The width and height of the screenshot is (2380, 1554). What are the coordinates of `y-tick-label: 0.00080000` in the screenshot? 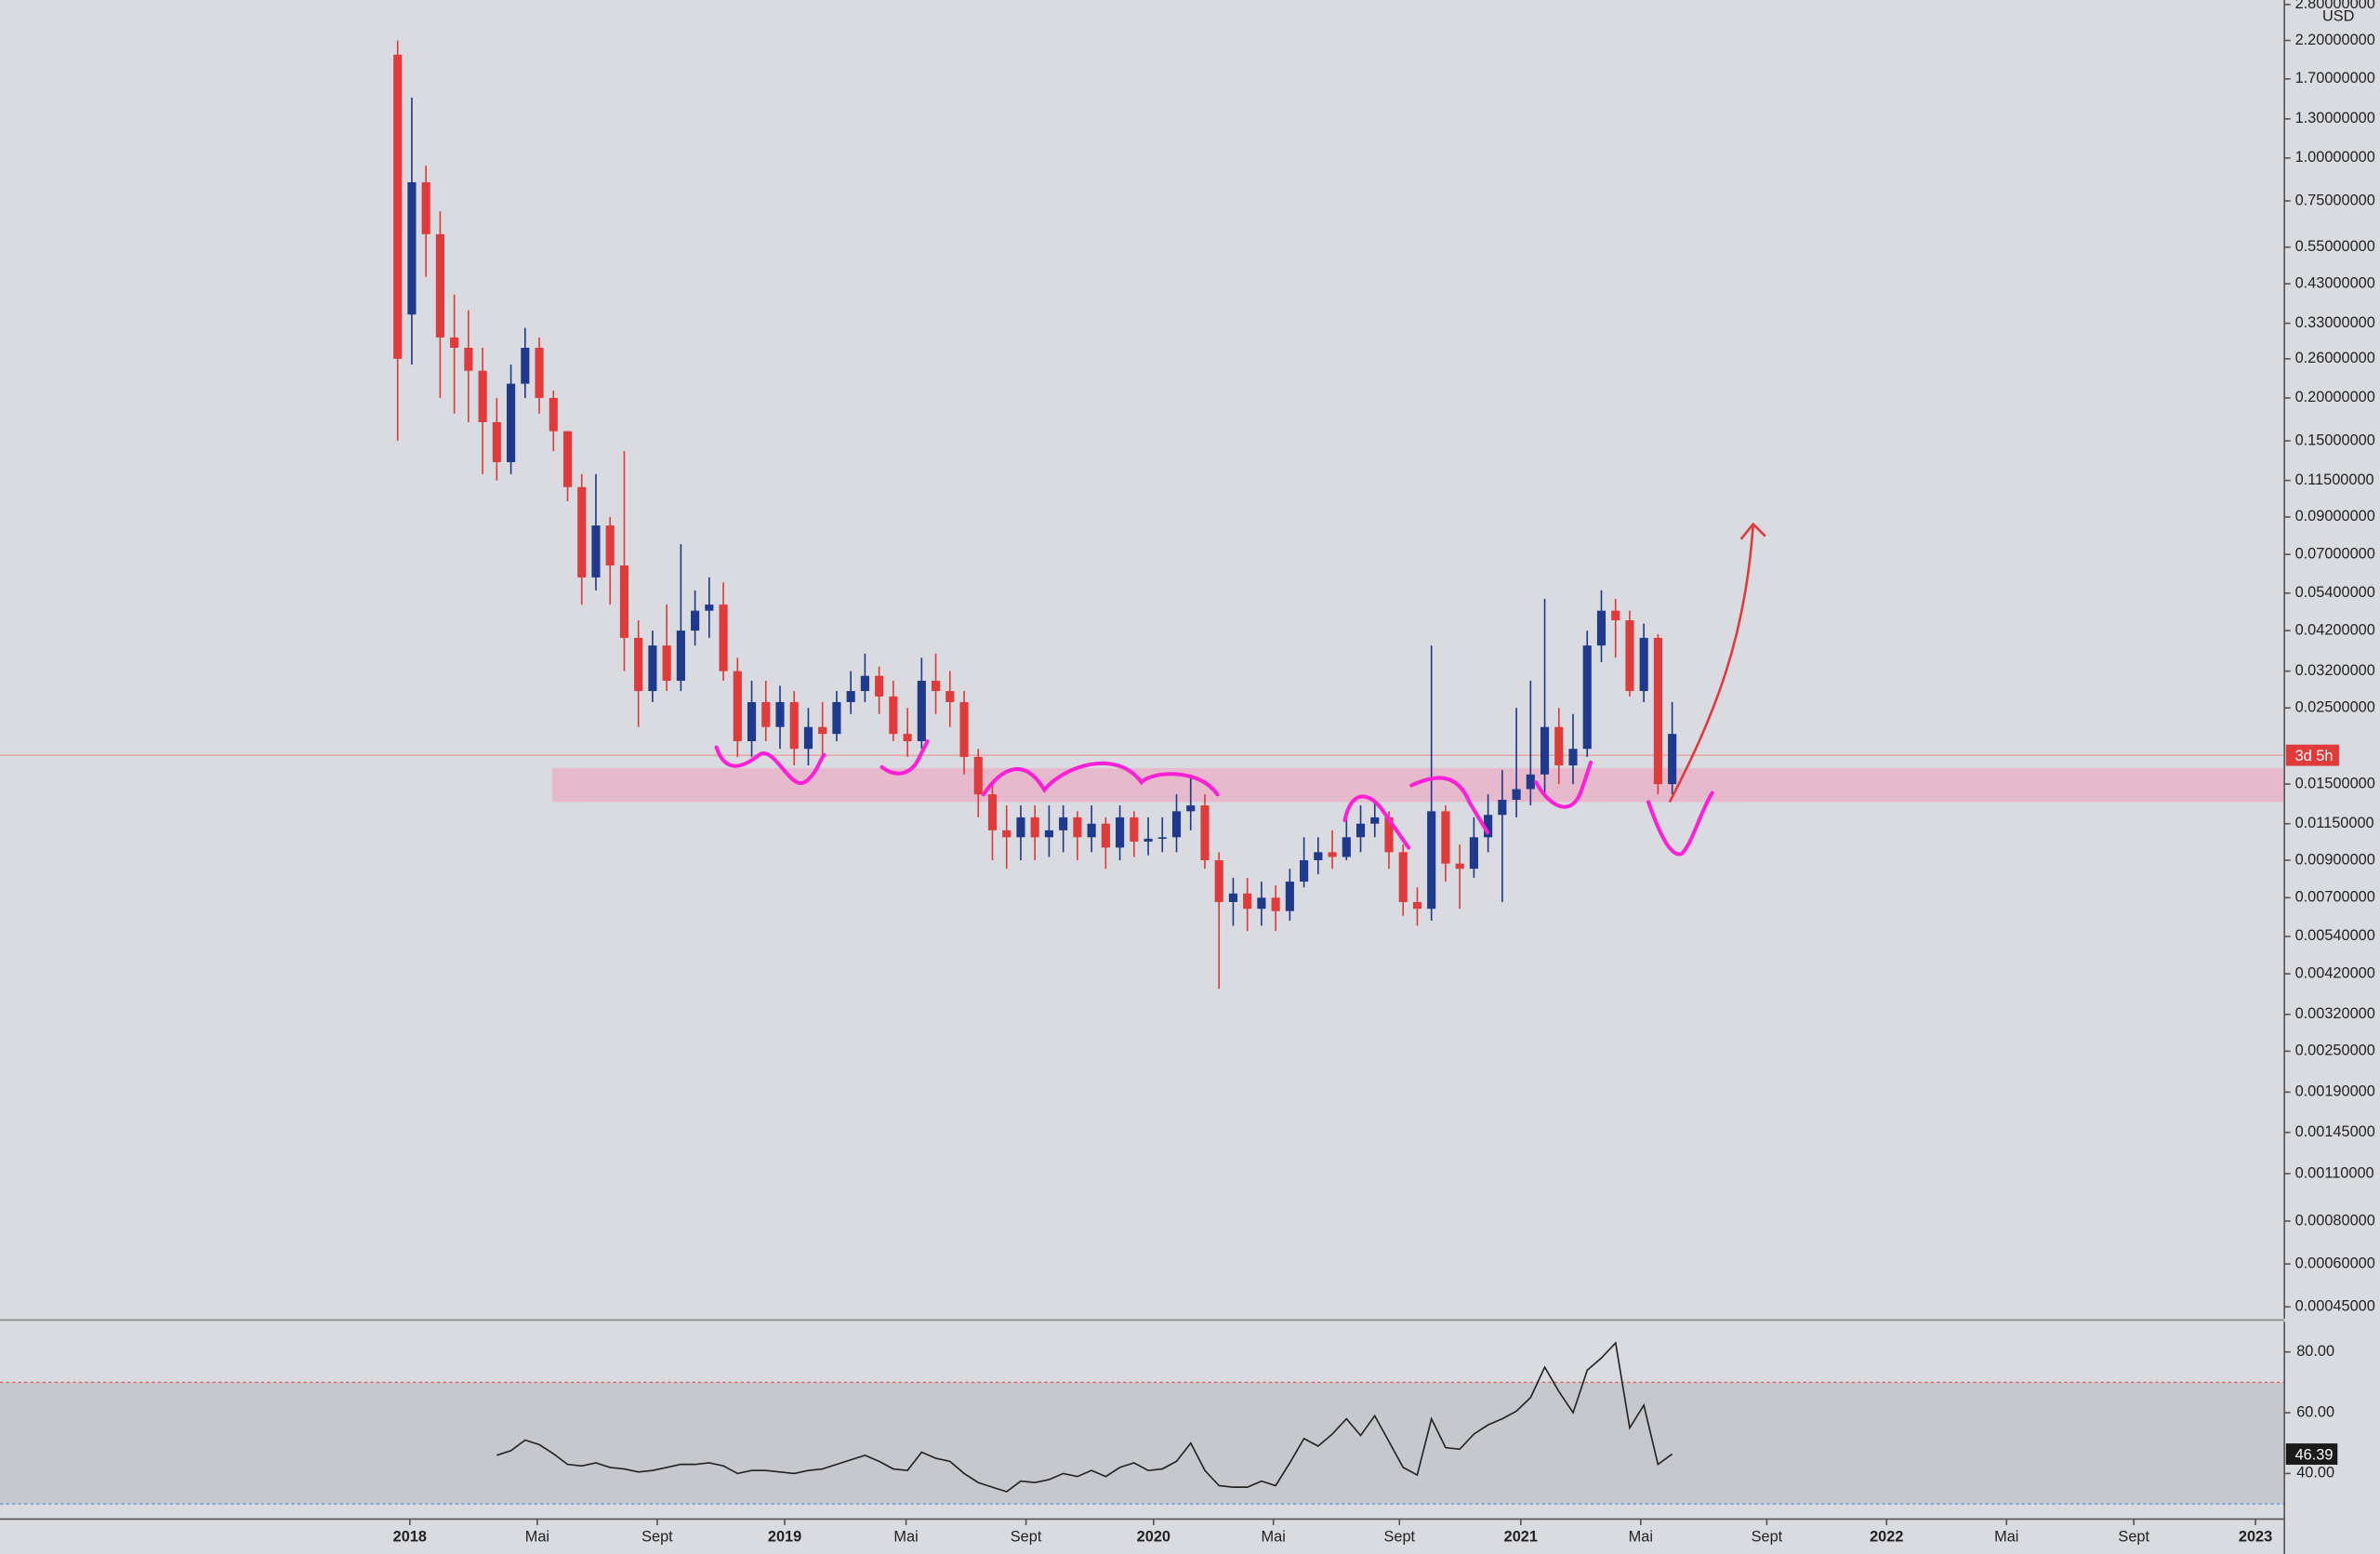 It's located at (2335, 1220).